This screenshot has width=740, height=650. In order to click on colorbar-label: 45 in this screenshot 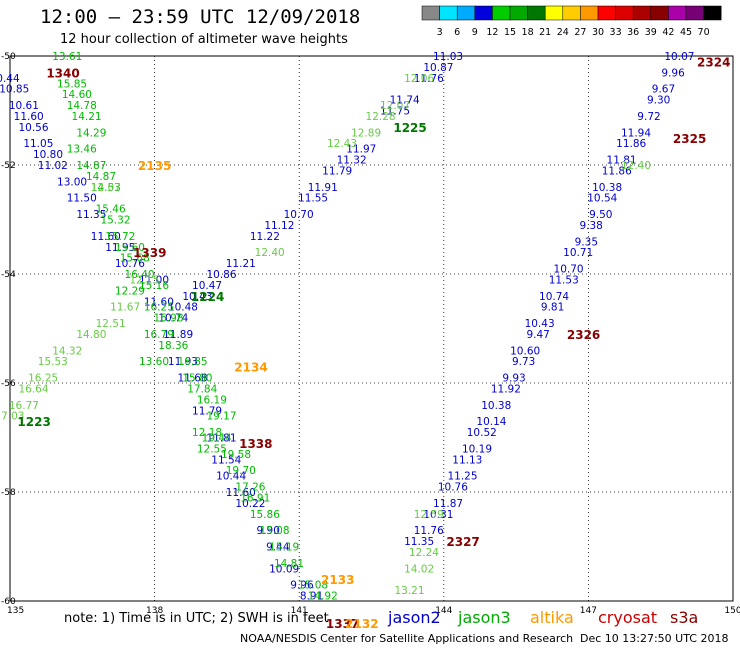, I will do `click(686, 32)`.